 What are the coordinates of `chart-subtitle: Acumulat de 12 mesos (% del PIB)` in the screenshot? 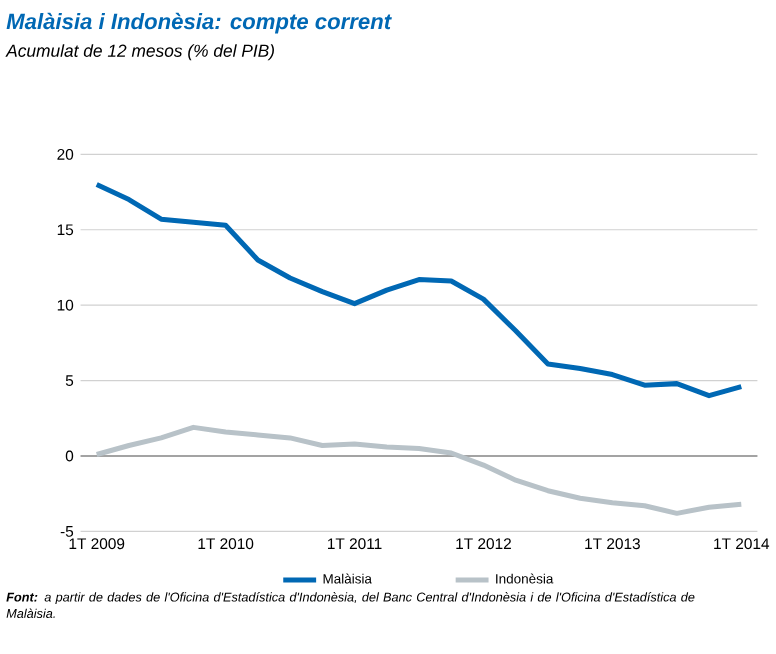 It's located at (139, 52).